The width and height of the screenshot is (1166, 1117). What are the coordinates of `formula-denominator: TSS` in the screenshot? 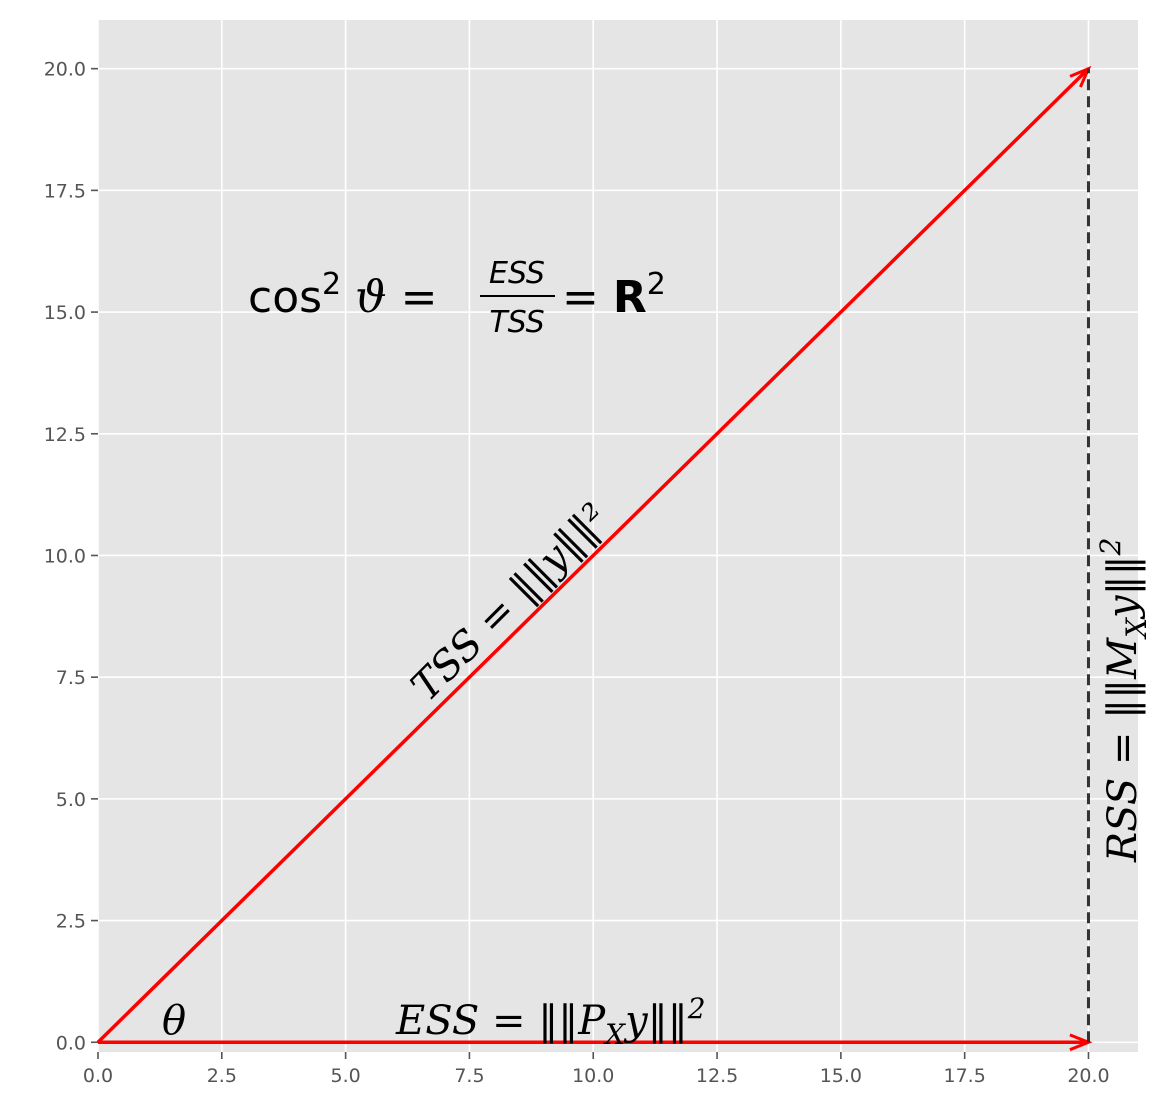 It's located at (516, 322).